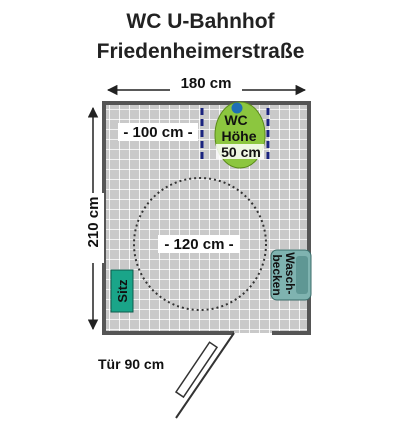 This screenshot has height=435, width=401. I want to click on height-label-bg, so click(93, 228).